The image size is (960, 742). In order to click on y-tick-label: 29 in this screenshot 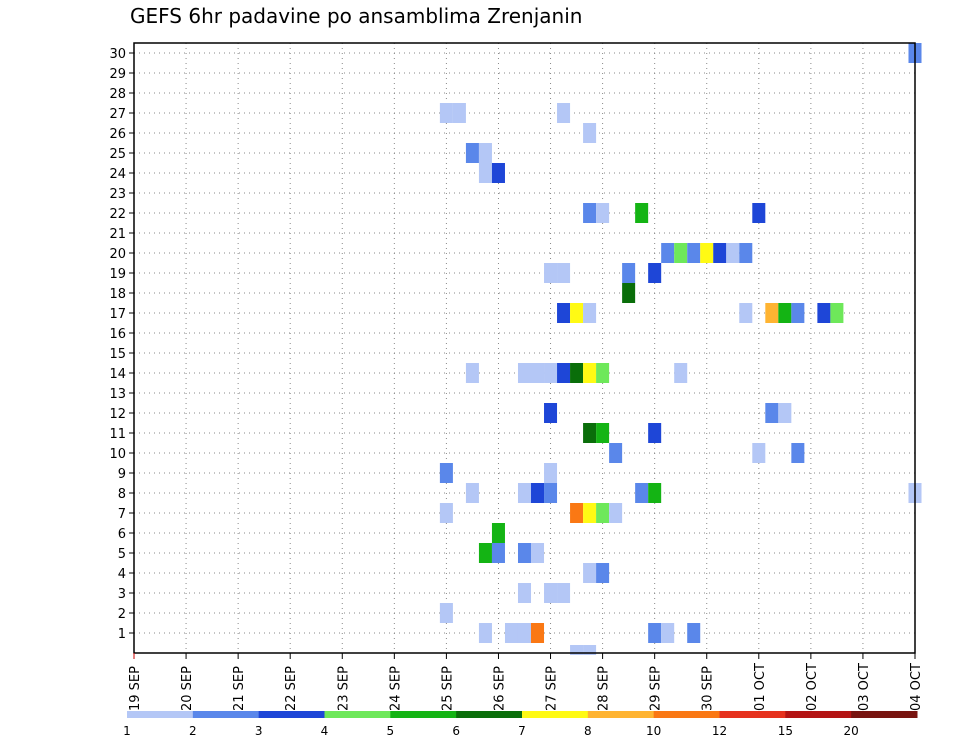, I will do `click(117, 74)`.